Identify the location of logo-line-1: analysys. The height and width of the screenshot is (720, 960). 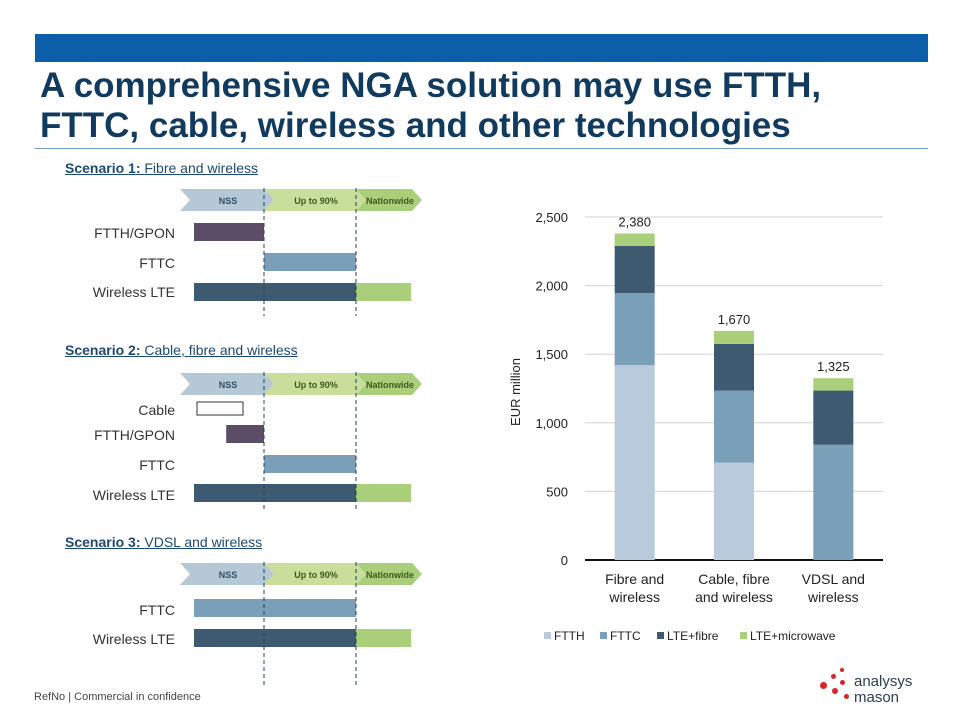
(883, 681).